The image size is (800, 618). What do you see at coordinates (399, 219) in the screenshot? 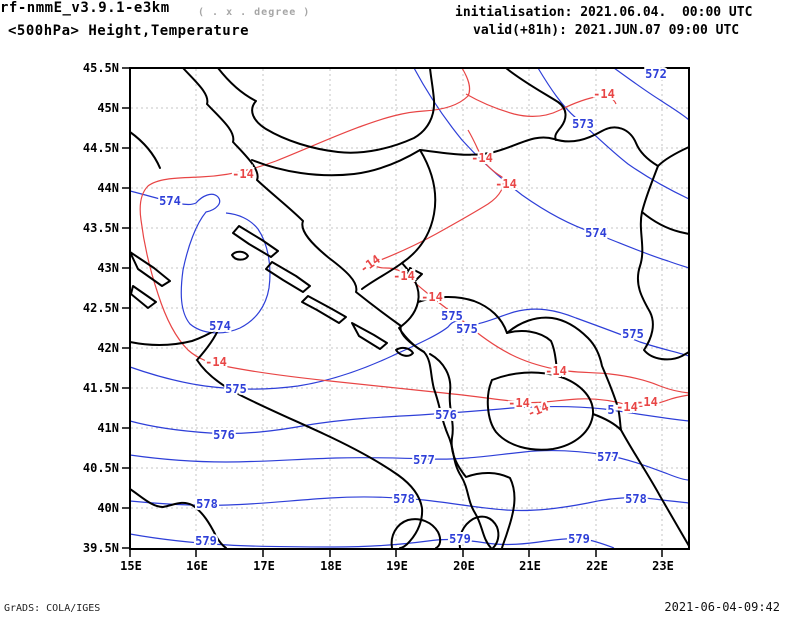
I see `border-bosnia-east` at bounding box center [399, 219].